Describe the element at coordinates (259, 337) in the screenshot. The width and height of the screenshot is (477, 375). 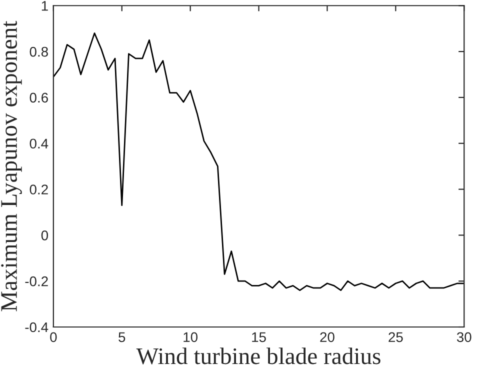
I see `x-tick-label: 15` at that location.